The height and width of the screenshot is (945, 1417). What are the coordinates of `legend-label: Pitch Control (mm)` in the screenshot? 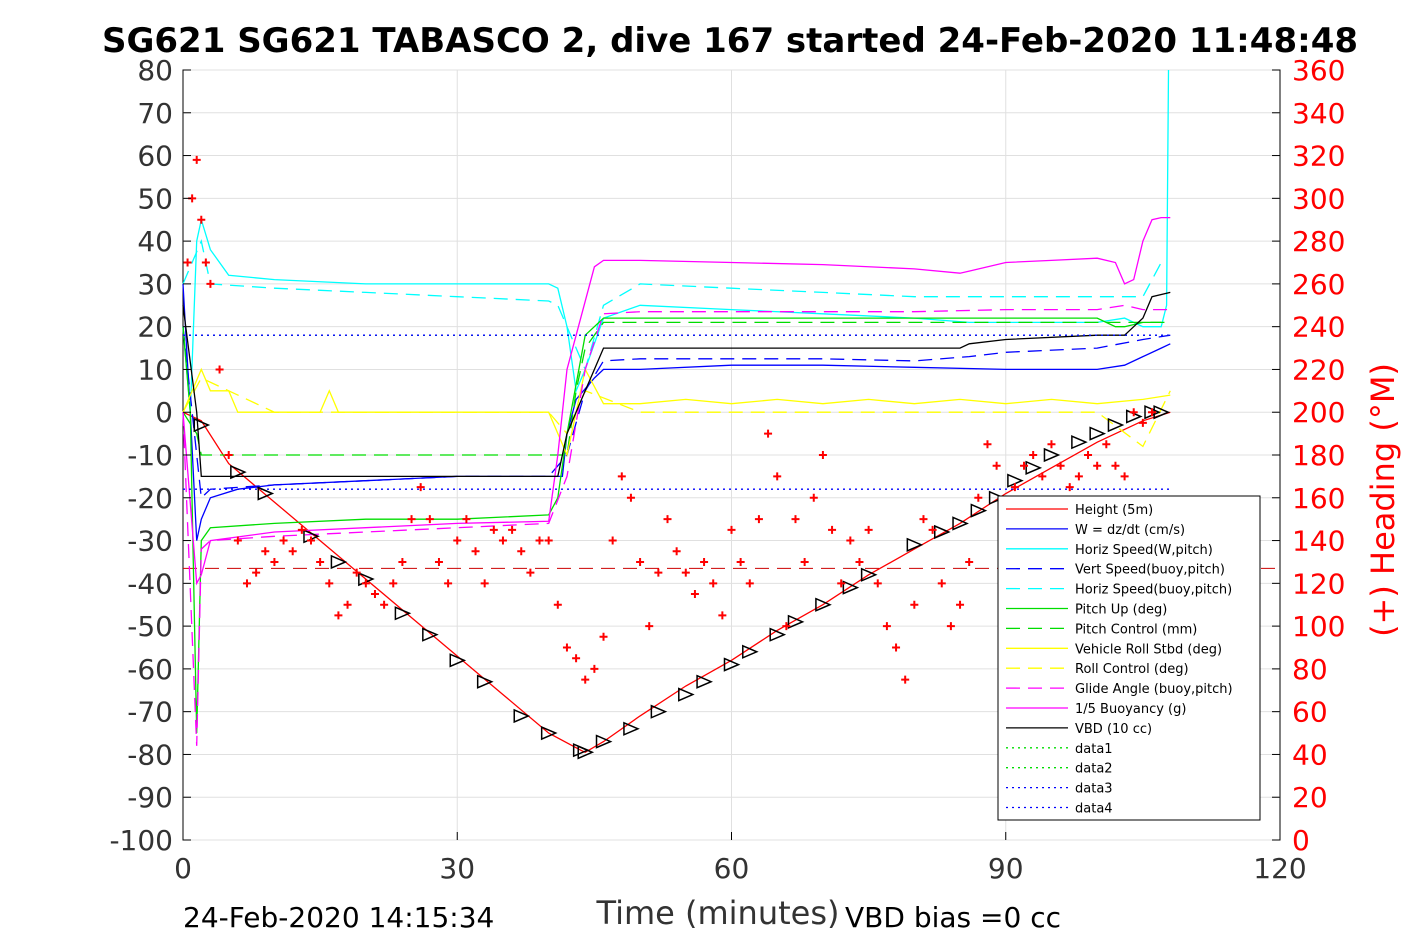 It's located at (1136, 629).